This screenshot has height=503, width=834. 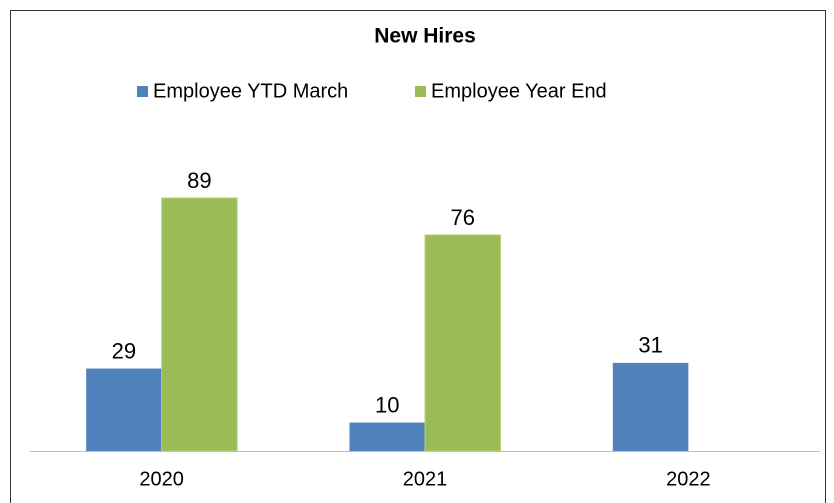 What do you see at coordinates (425, 479) in the screenshot?
I see `x-tick-label: 2021` at bounding box center [425, 479].